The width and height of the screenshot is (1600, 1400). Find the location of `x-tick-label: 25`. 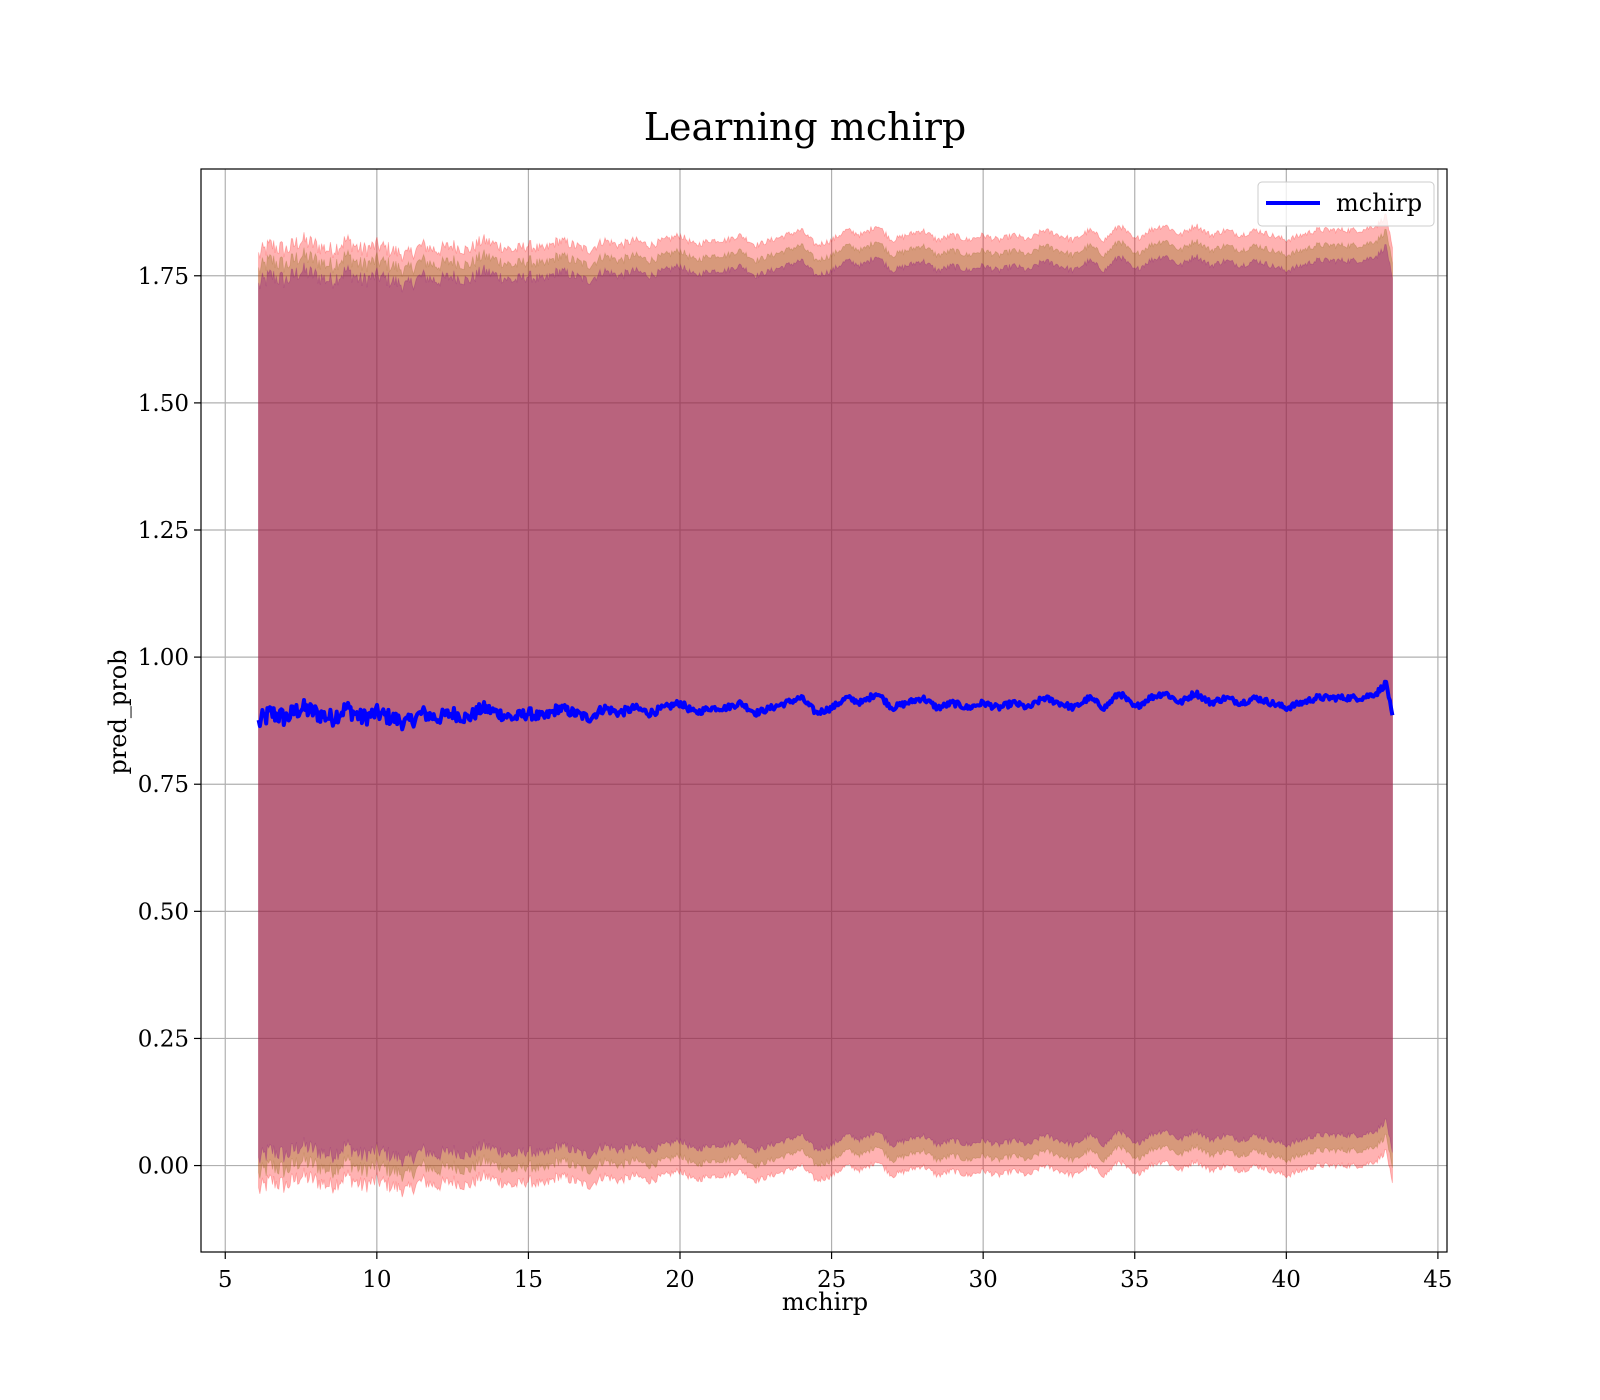

x-tick-label: 25 is located at coordinates (831, 1280).